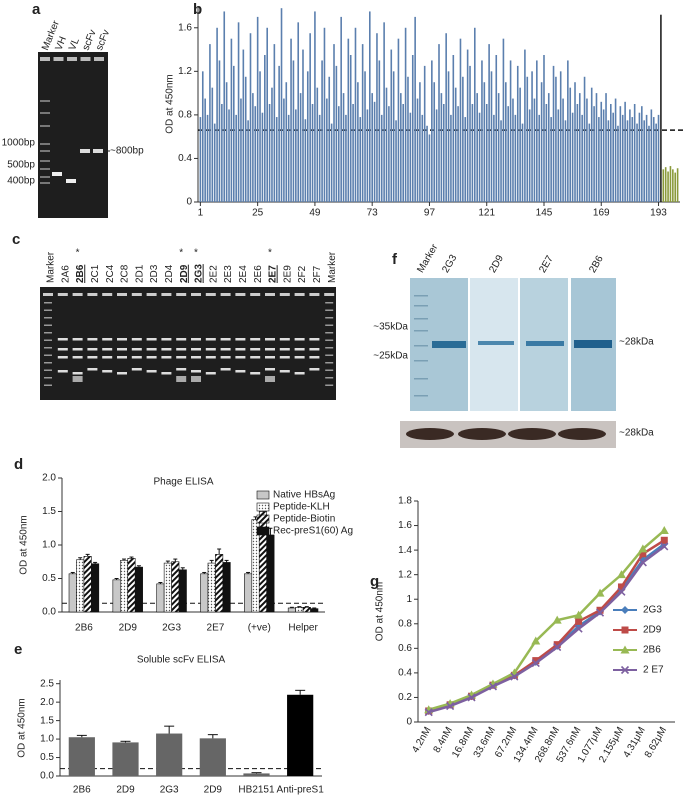 Image resolution: width=685 pixels, height=797 pixels. I want to click on x-tick-label: 145, so click(544, 213).